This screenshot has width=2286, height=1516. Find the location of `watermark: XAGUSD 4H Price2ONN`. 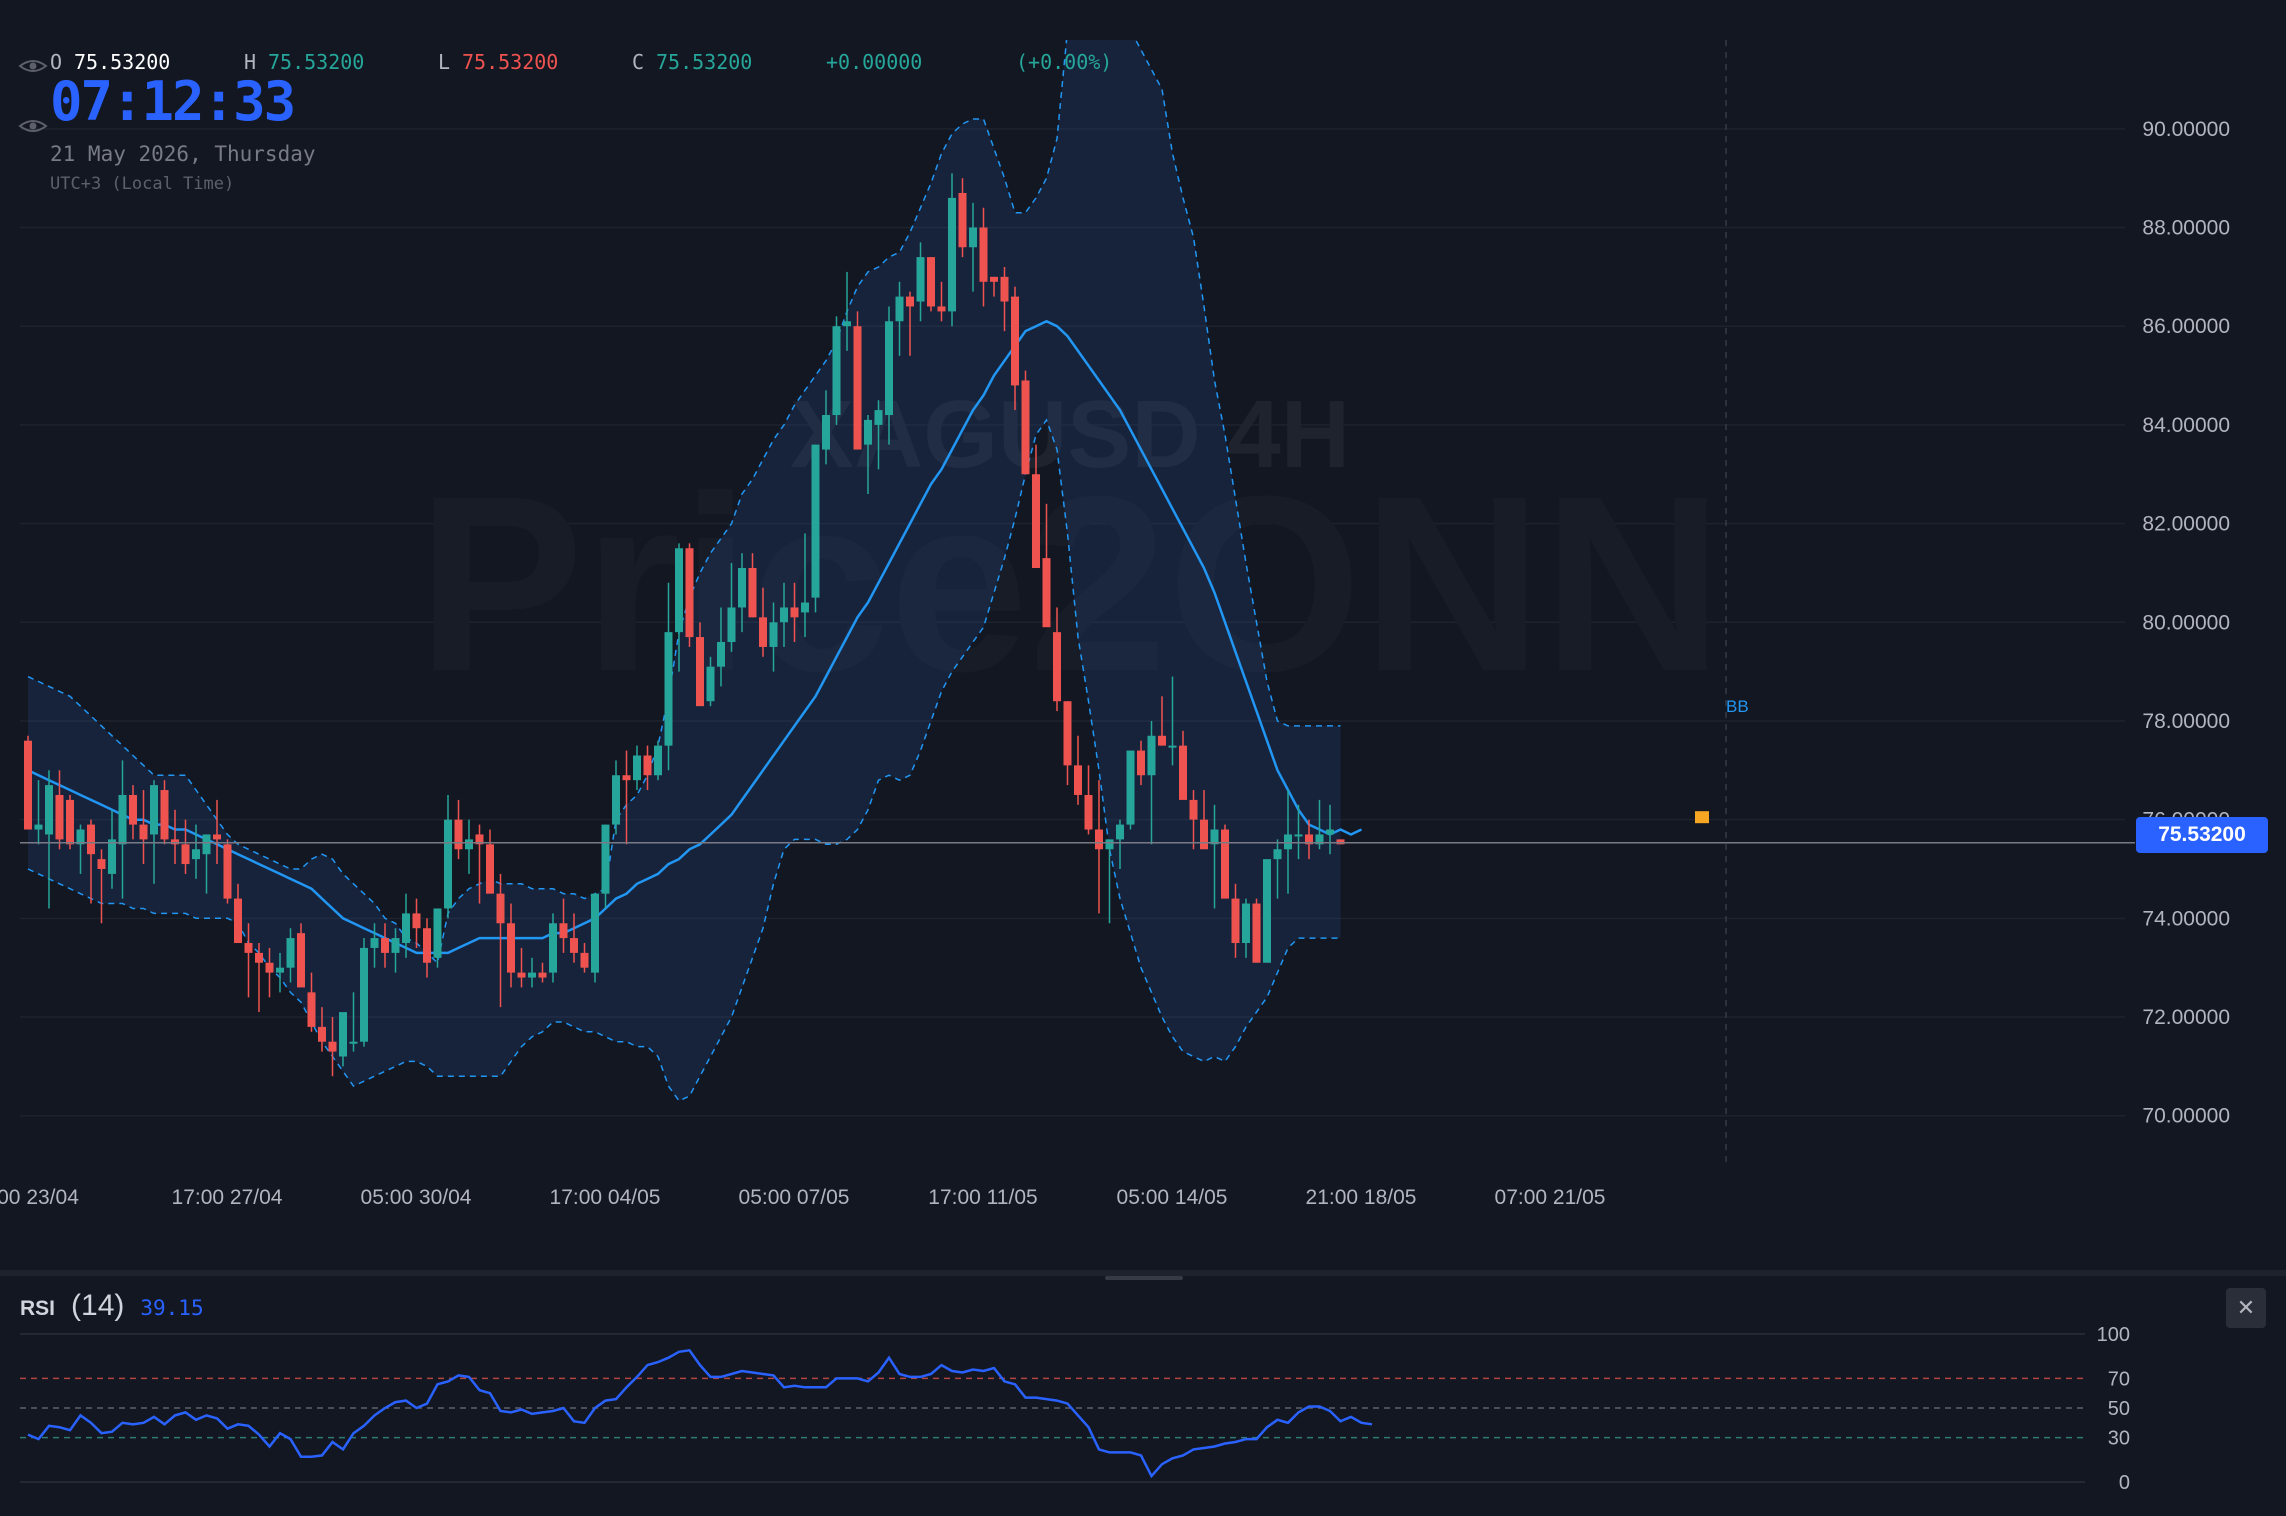

watermark: XAGUSD 4H Price2ONN is located at coordinates (1070, 552).